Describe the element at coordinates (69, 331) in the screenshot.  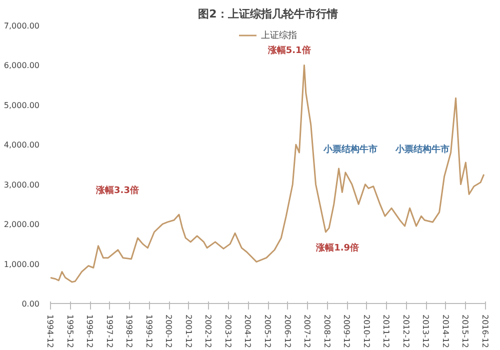
I see `x-tick-label: 1995-12` at that location.